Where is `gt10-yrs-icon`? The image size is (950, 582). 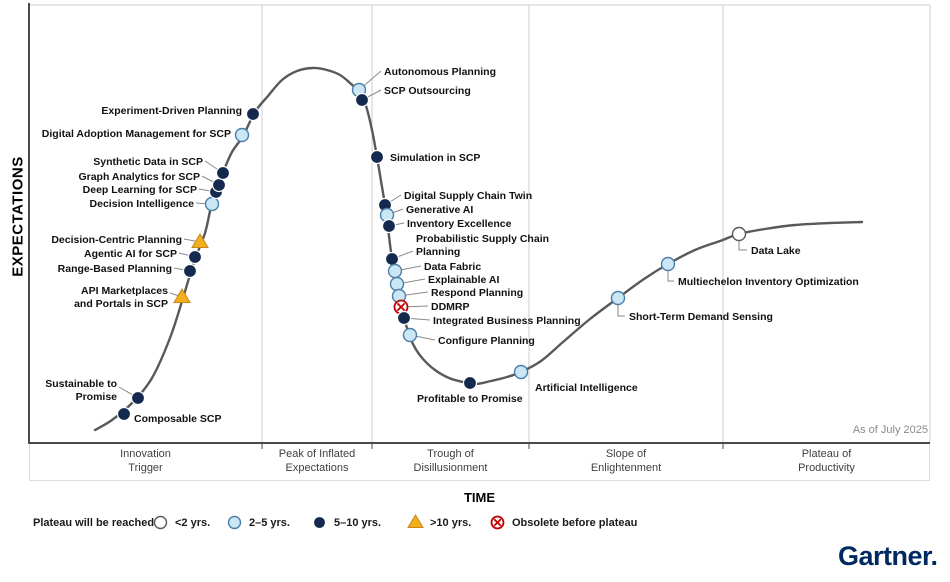 gt10-yrs-icon is located at coordinates (415, 522).